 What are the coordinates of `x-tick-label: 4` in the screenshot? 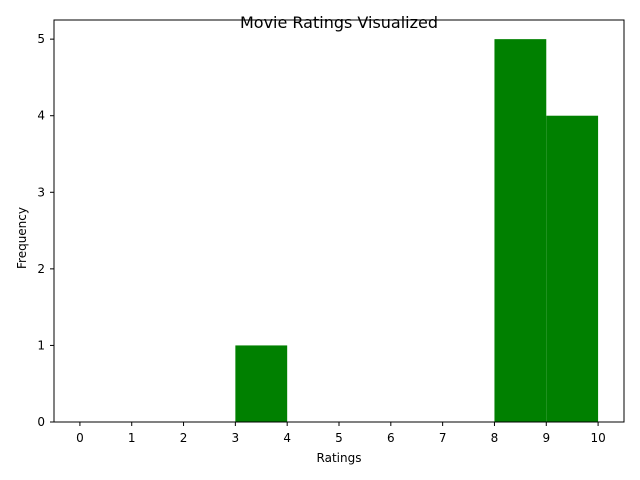 It's located at (287, 438).